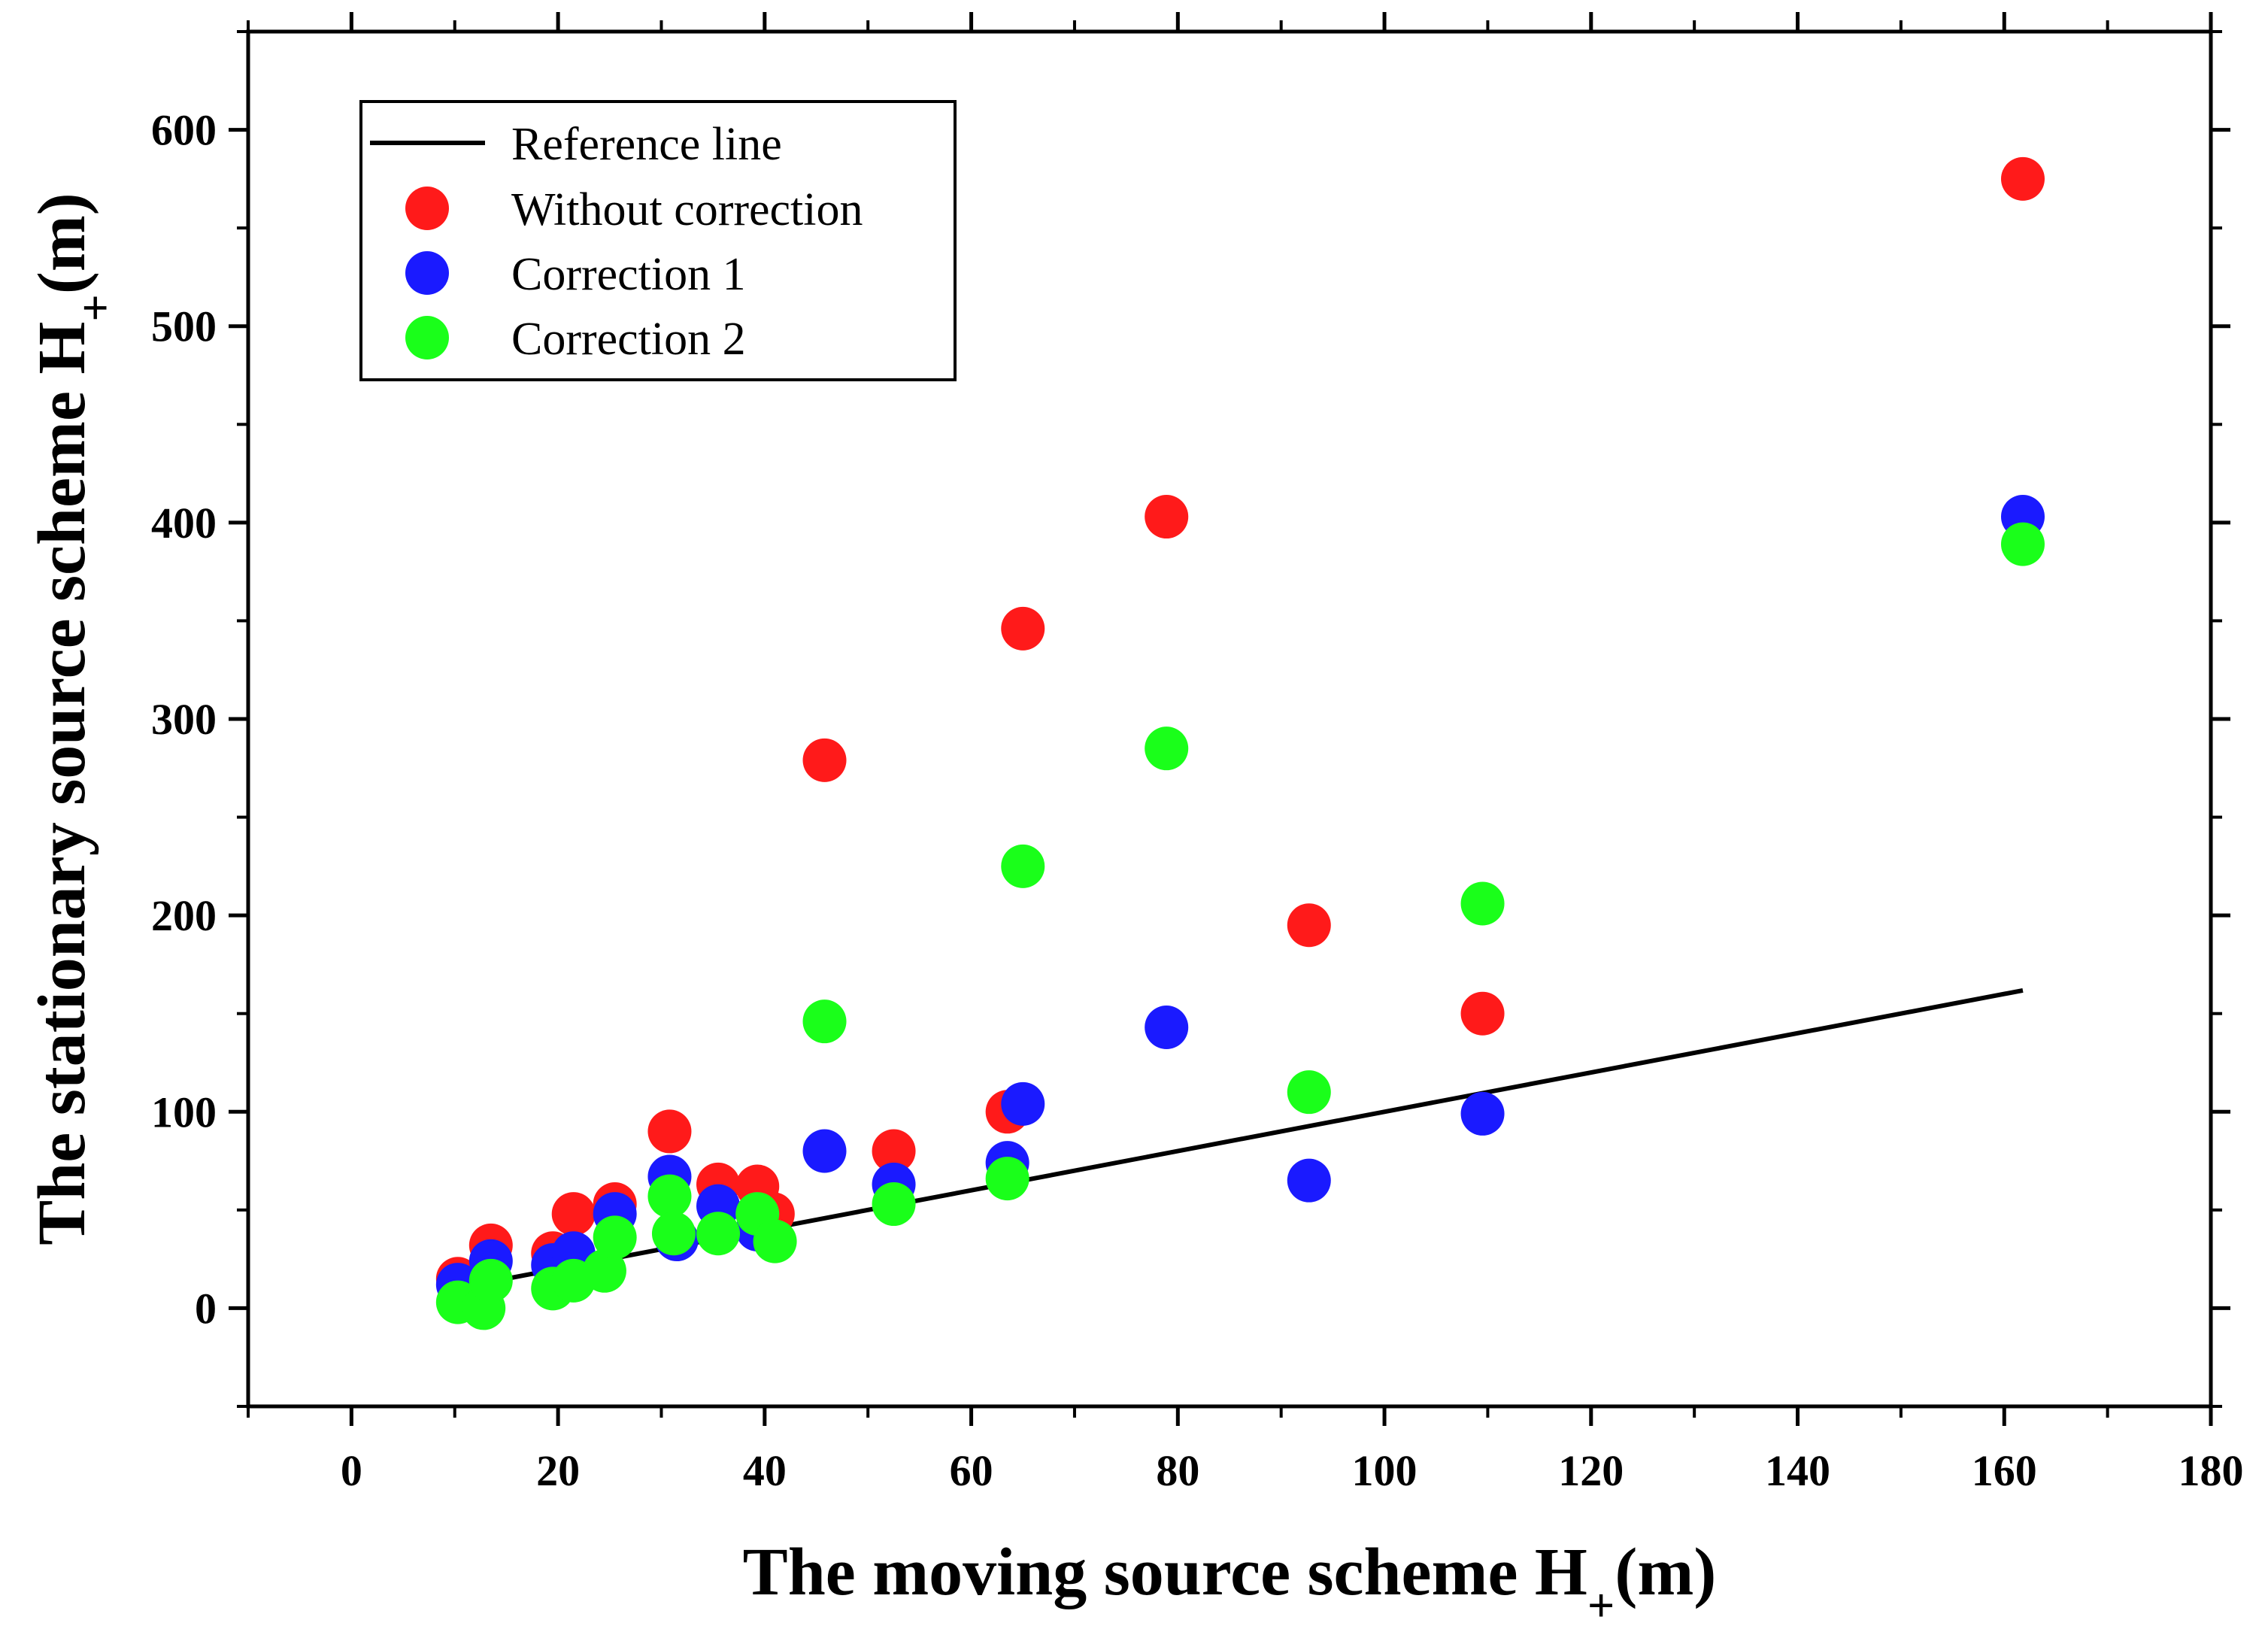 The width and height of the screenshot is (2268, 1635). I want to click on y-tick-label: 400, so click(184, 523).